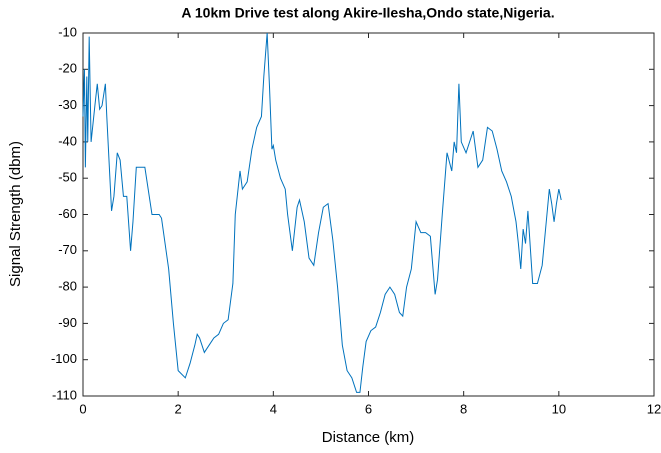  Describe the element at coordinates (654, 408) in the screenshot. I see `x-tick-label: 12` at that location.